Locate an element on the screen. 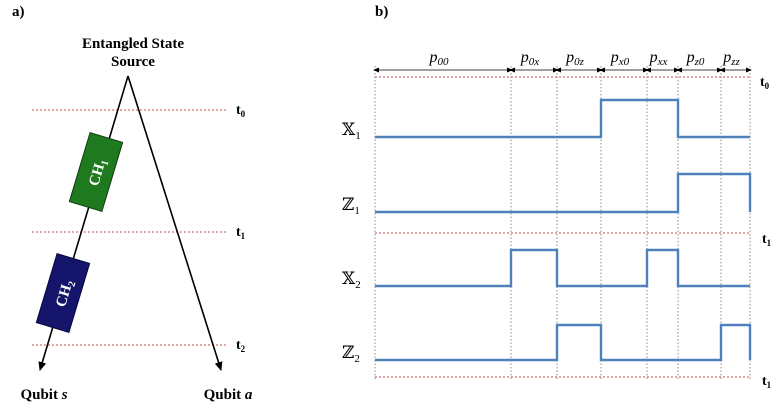 This screenshot has width=773, height=408. time-label-t0: t0 is located at coordinates (241, 111).